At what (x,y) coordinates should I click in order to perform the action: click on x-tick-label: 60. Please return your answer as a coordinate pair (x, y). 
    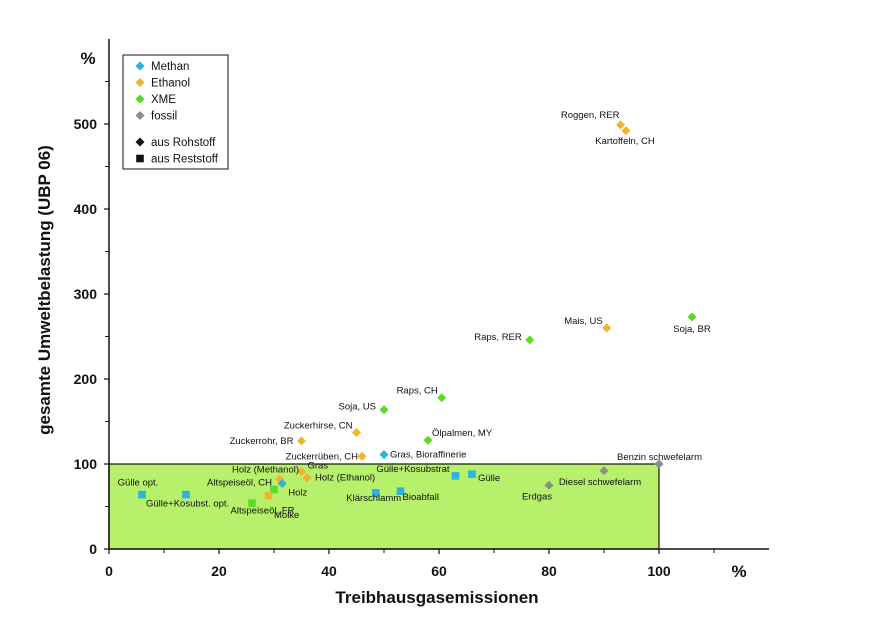
    Looking at the image, I should click on (439, 571).